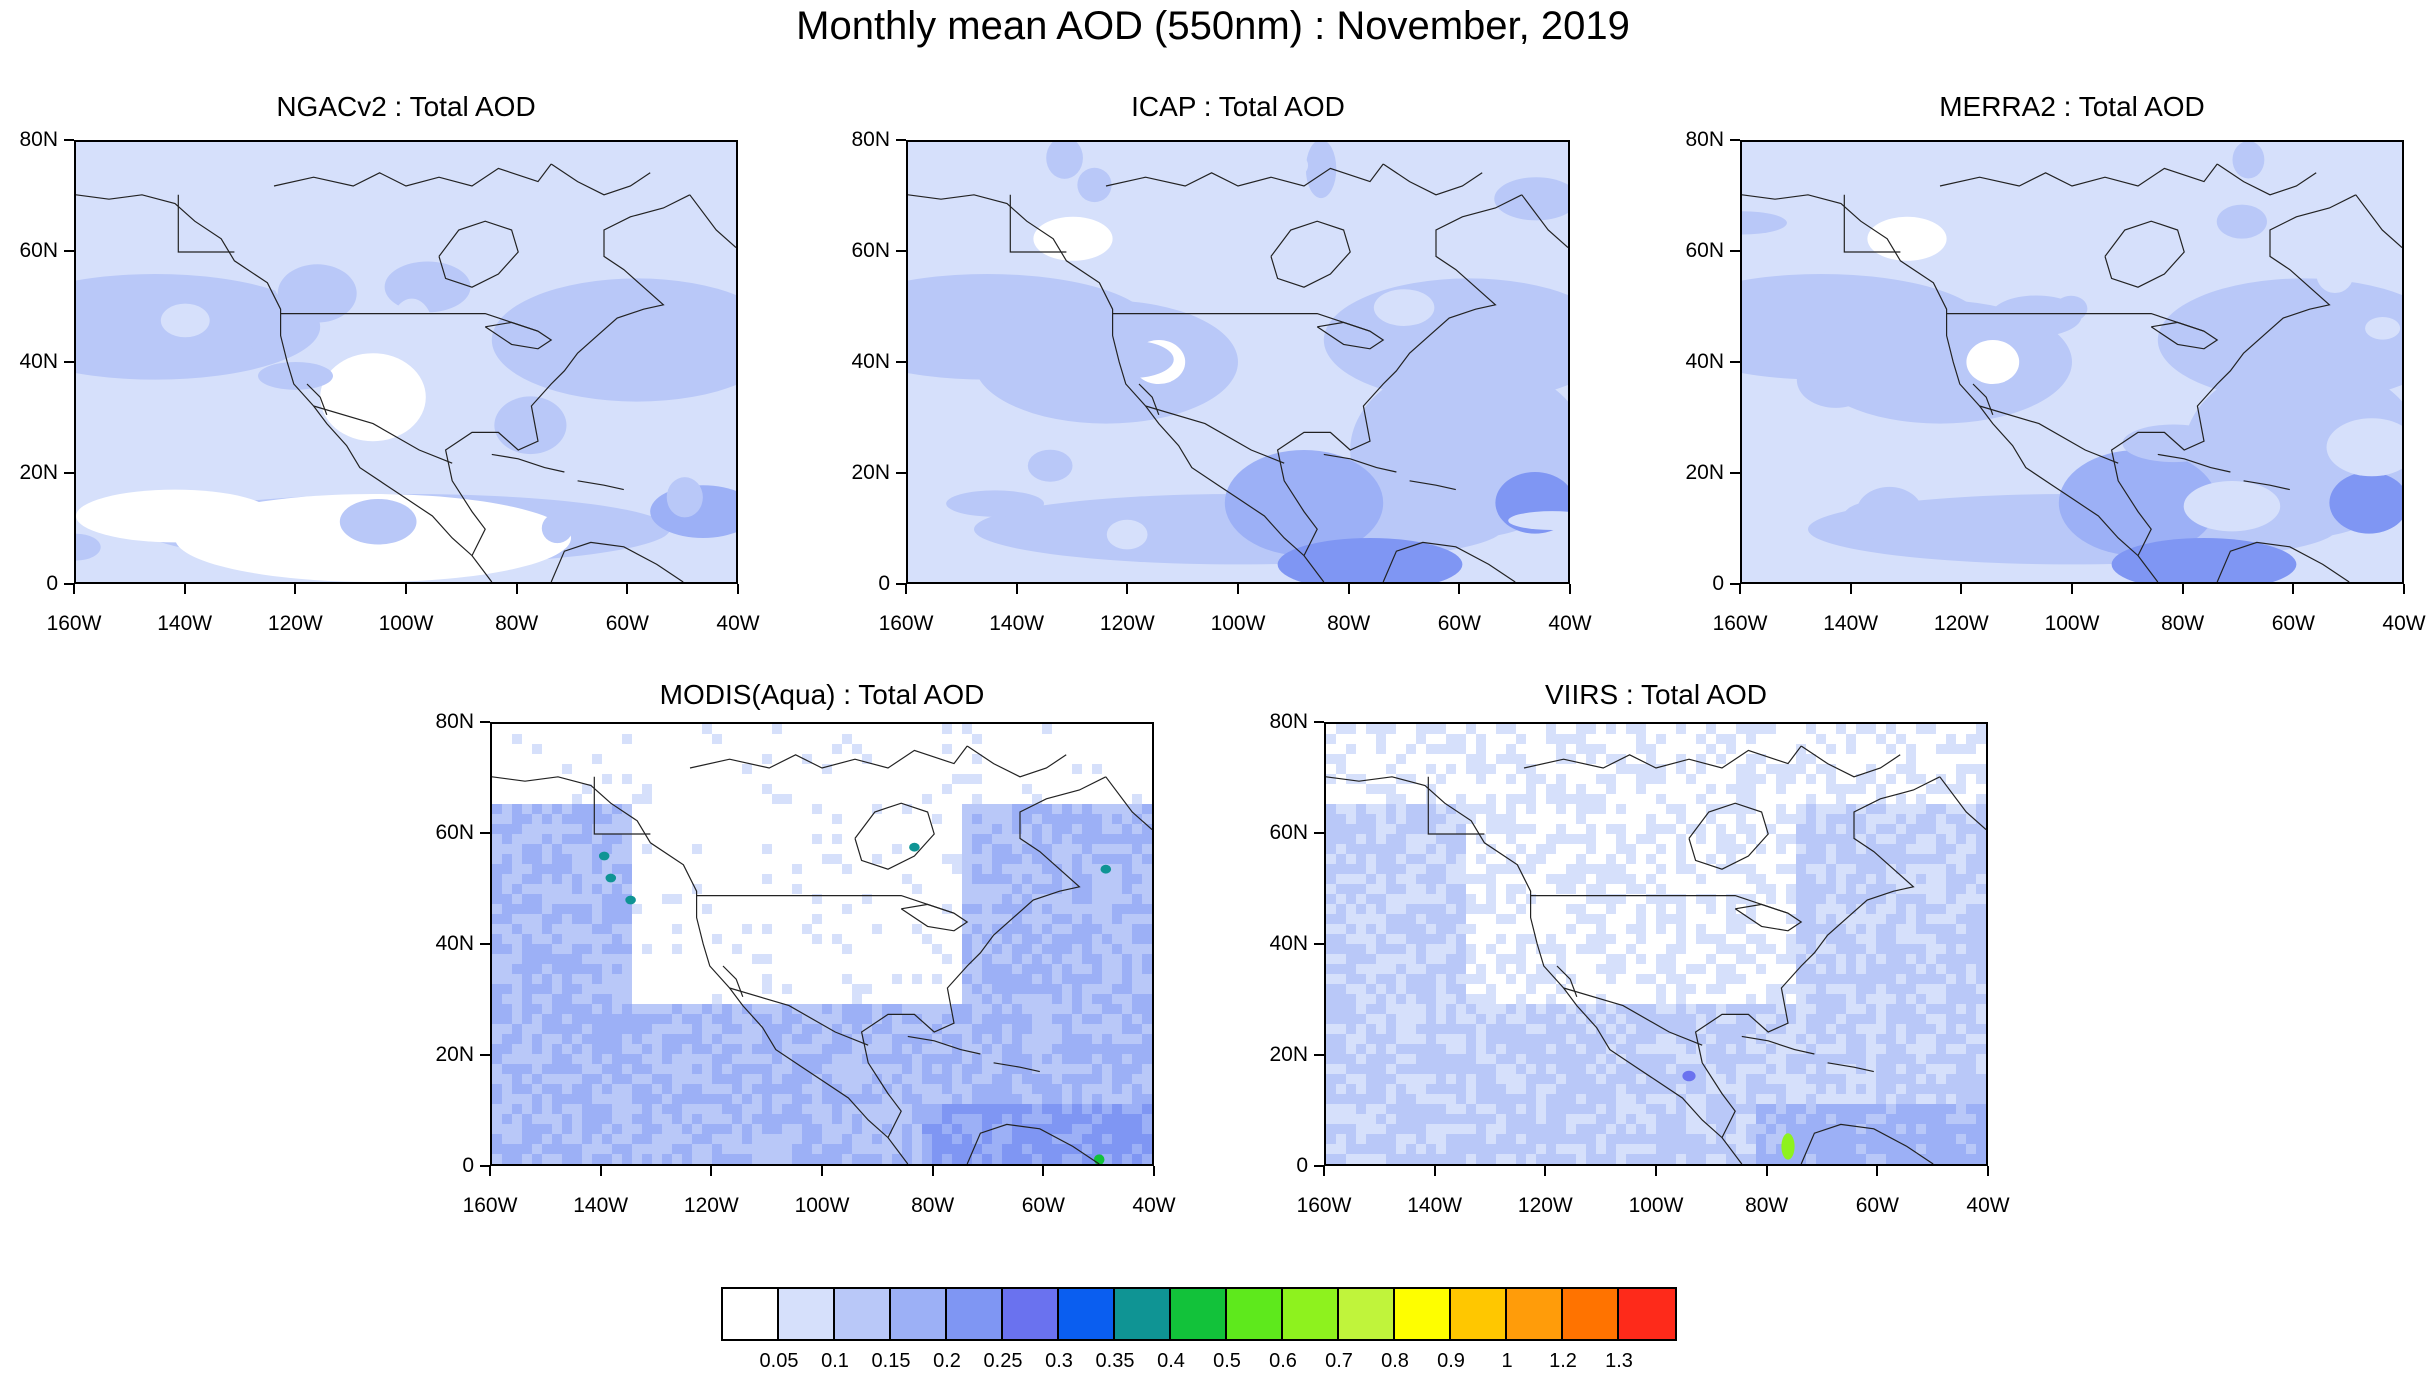 The image size is (2426, 1373). I want to click on colorbar-label: 0.8, so click(1395, 1361).